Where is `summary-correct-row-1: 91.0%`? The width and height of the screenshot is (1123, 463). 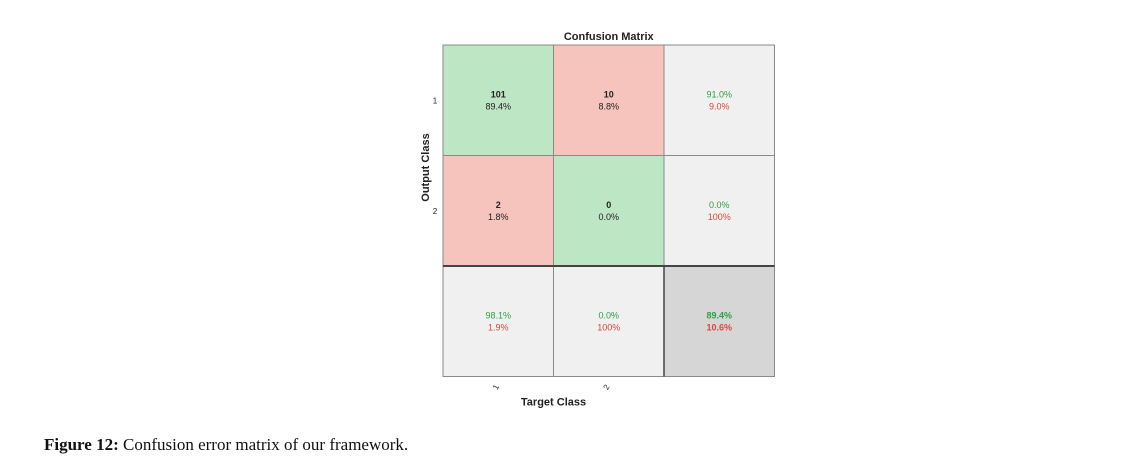
summary-correct-row-1: 91.0% is located at coordinates (719, 94).